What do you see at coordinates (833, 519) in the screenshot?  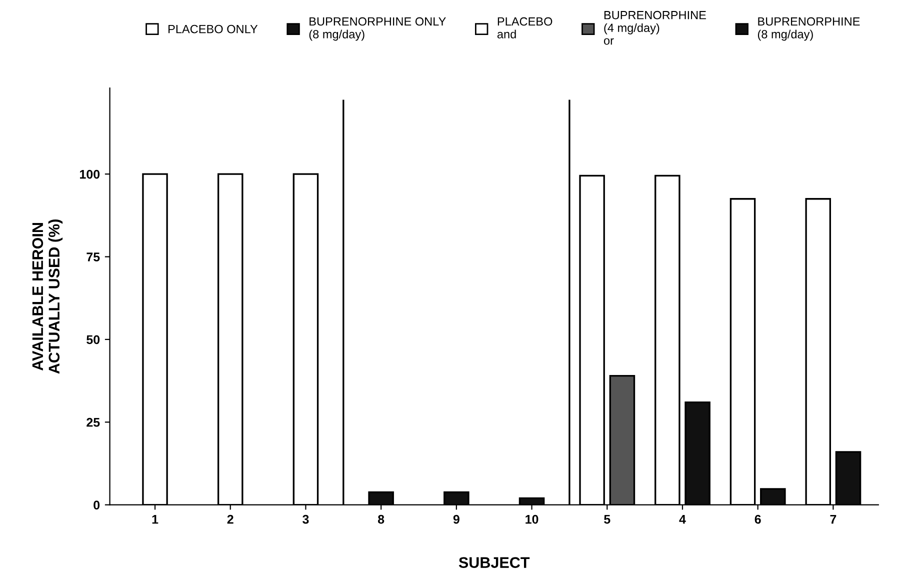 I see `x-tick-label: 7` at bounding box center [833, 519].